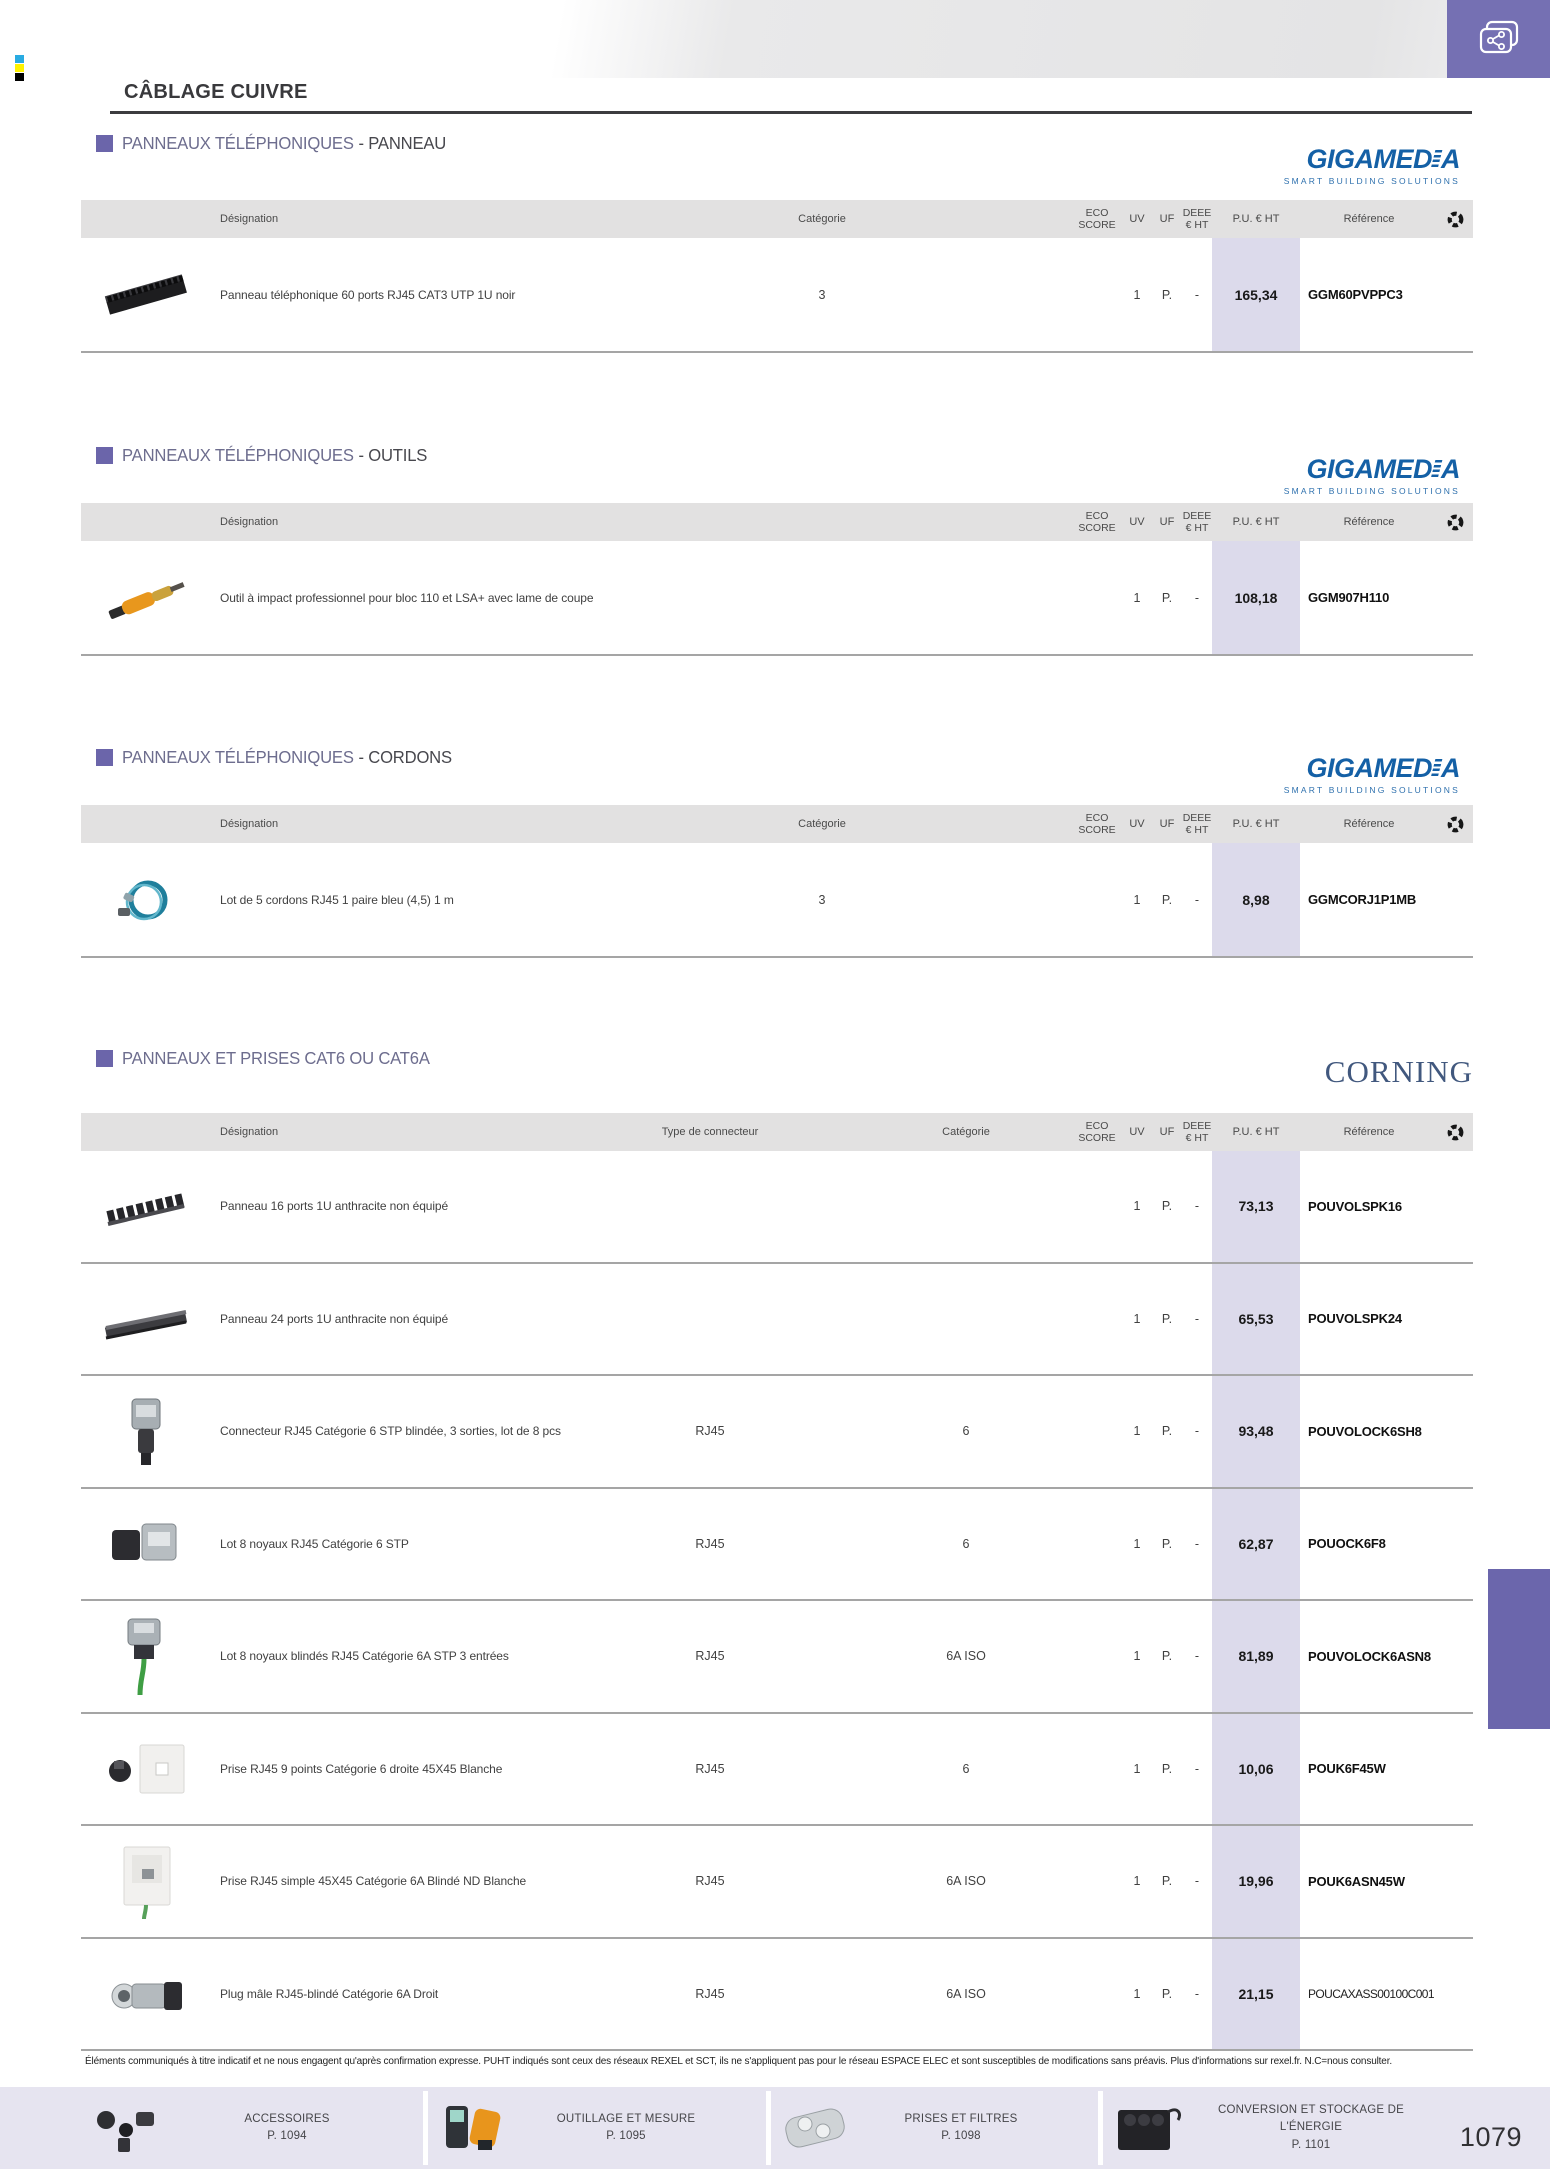  I want to click on section-header-cordons: PANNEAUX TÉLÉPHONIQUES - CORDONS, so click(282, 757).